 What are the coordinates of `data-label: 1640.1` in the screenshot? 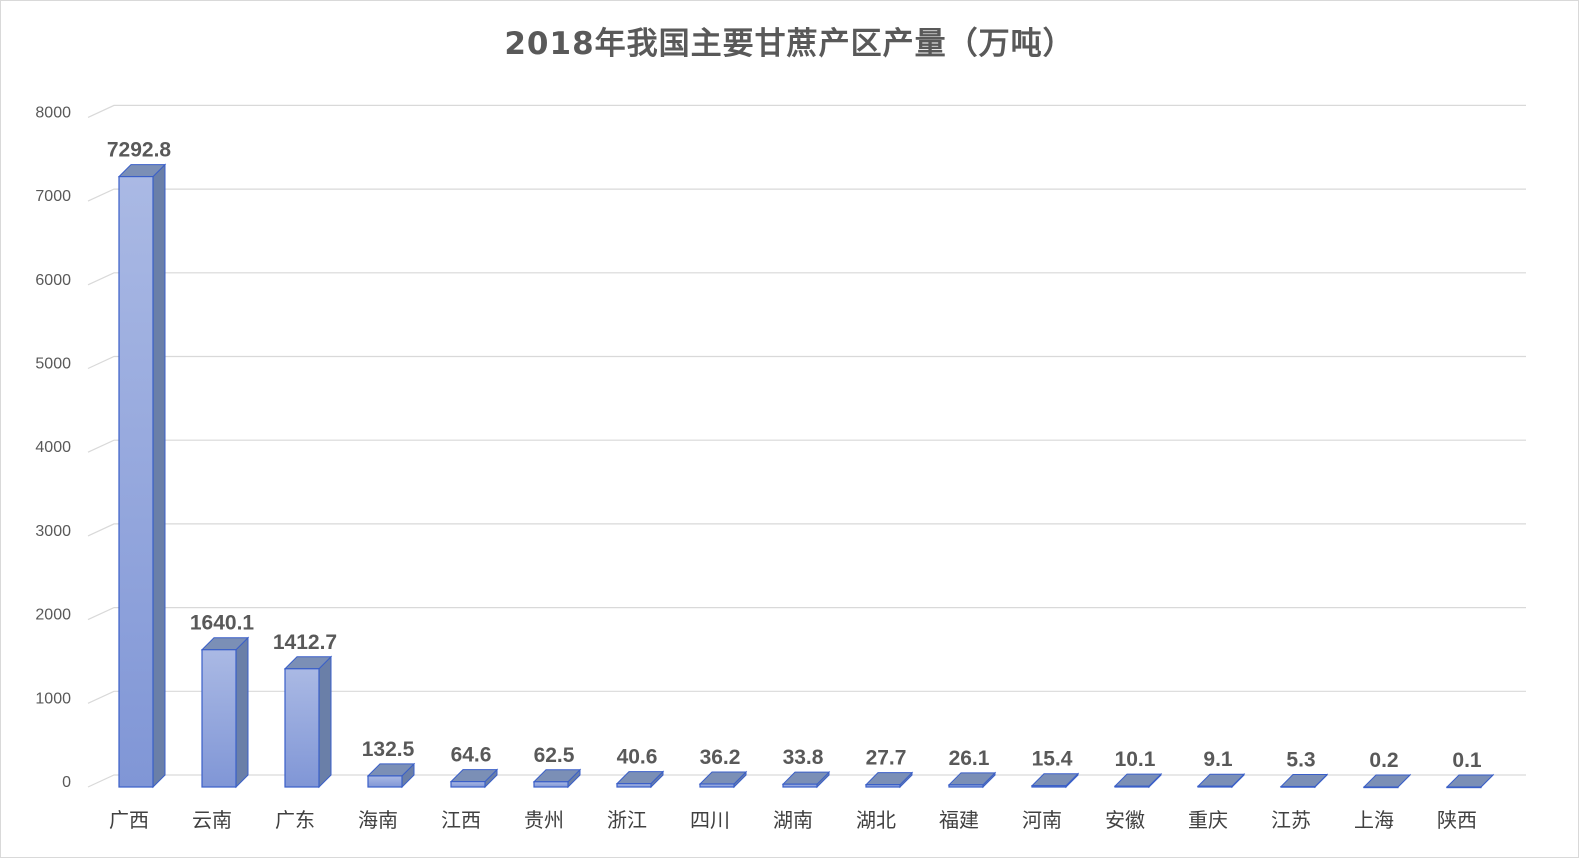 It's located at (222, 623).